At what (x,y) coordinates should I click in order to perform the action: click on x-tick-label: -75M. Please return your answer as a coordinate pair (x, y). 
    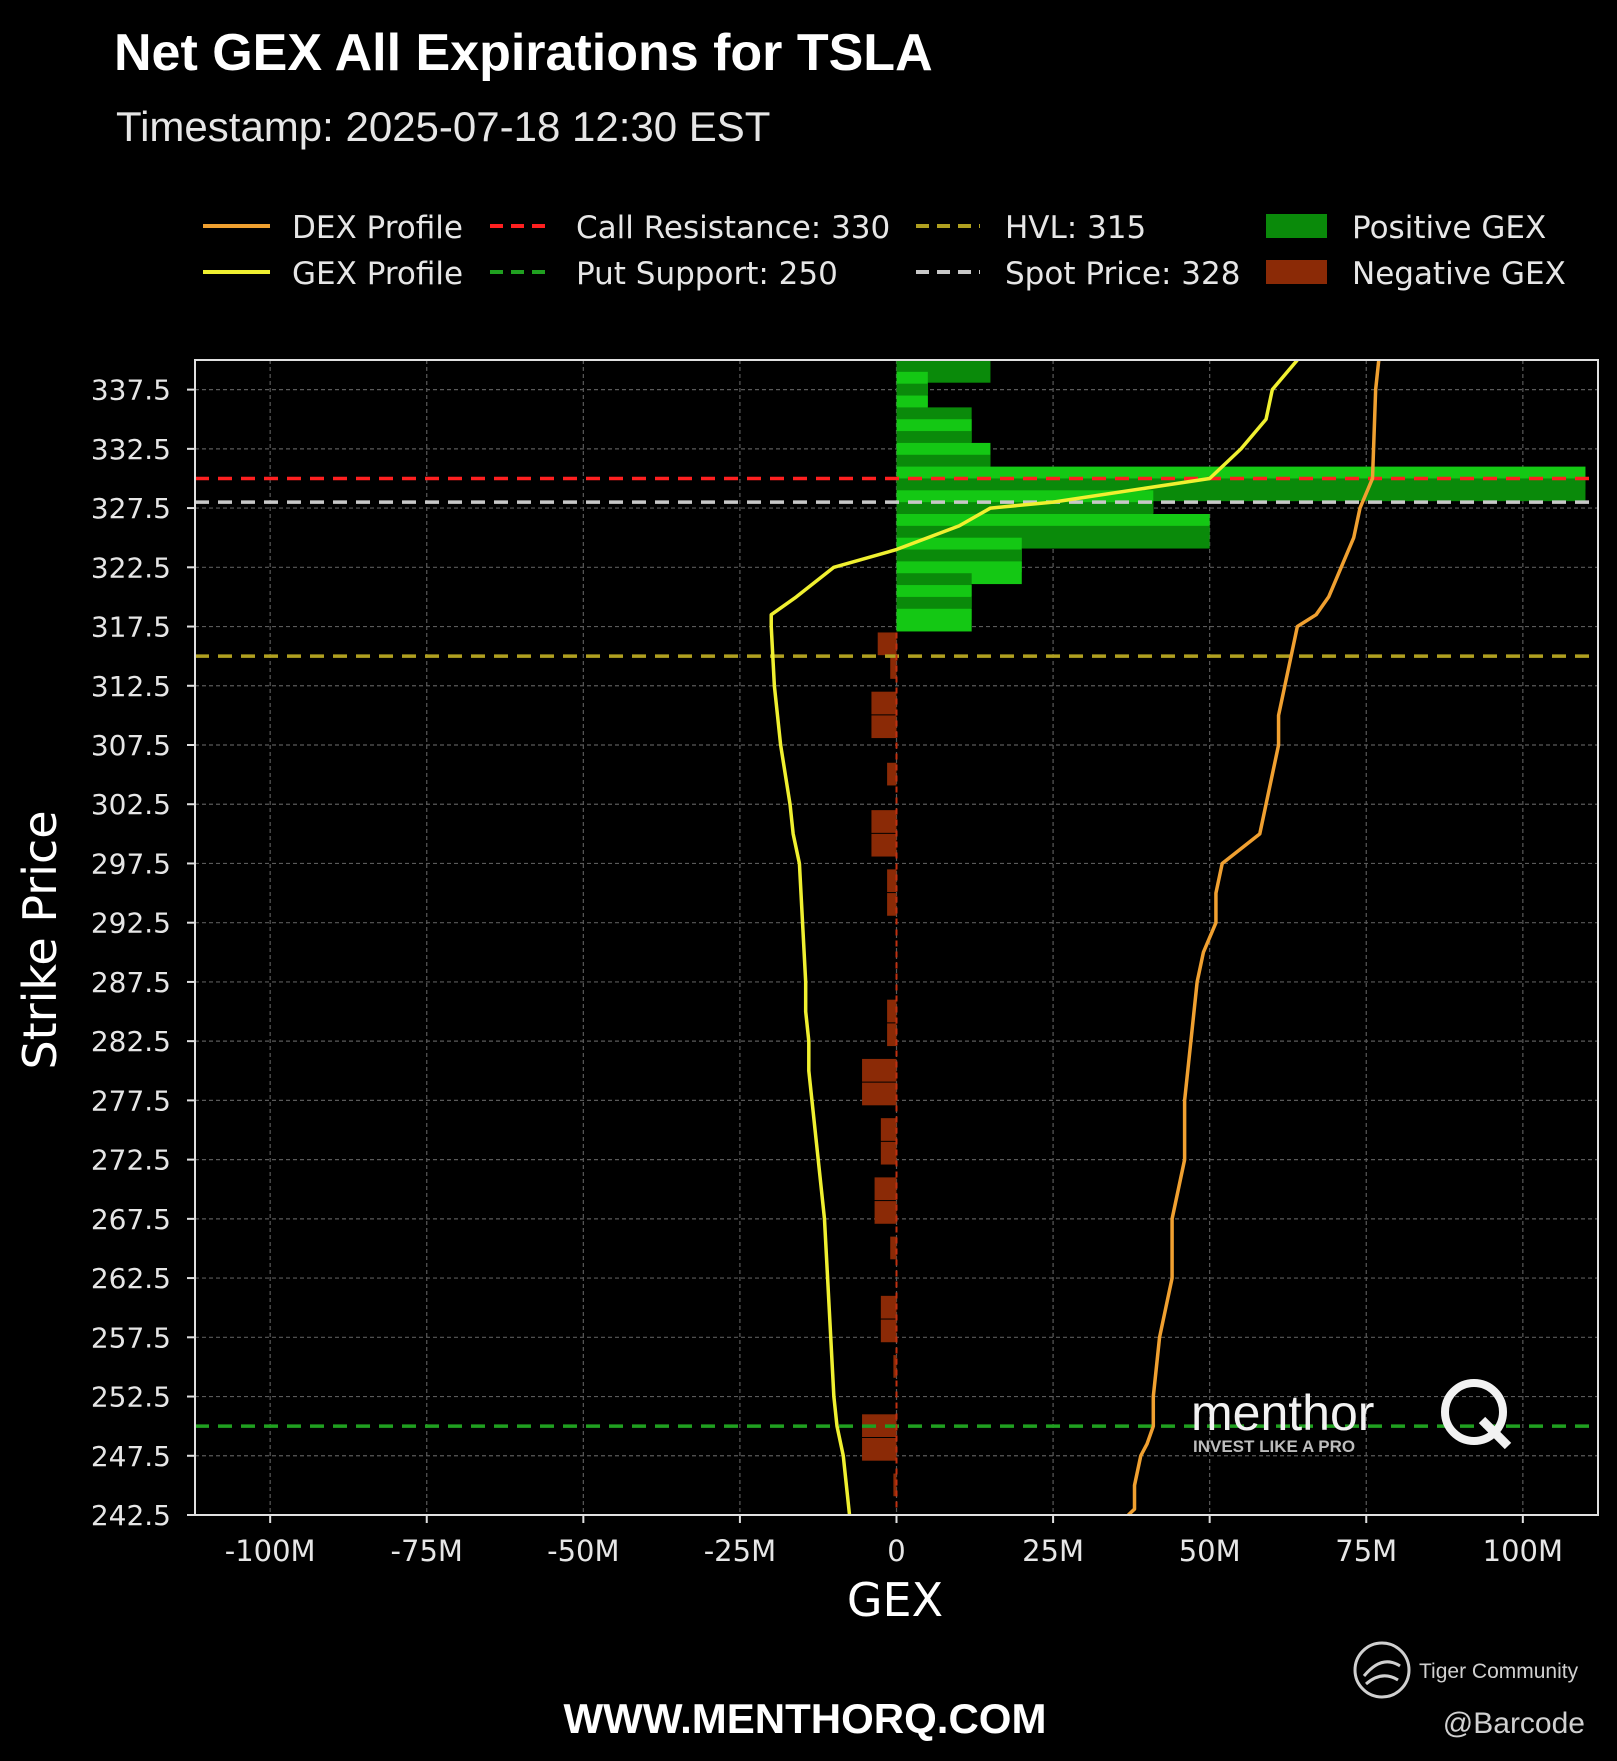
    Looking at the image, I should click on (427, 1551).